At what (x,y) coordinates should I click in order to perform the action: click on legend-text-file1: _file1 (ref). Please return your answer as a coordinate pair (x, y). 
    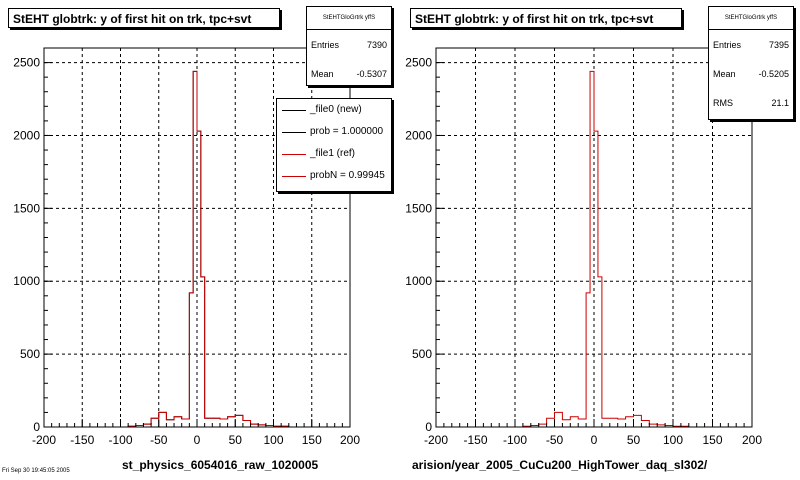
    Looking at the image, I should click on (333, 153).